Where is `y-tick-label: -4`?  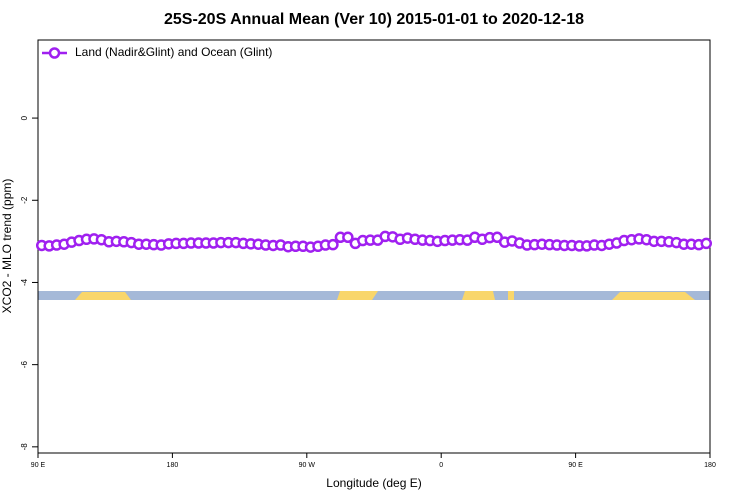
y-tick-label: -4 is located at coordinates (24, 282).